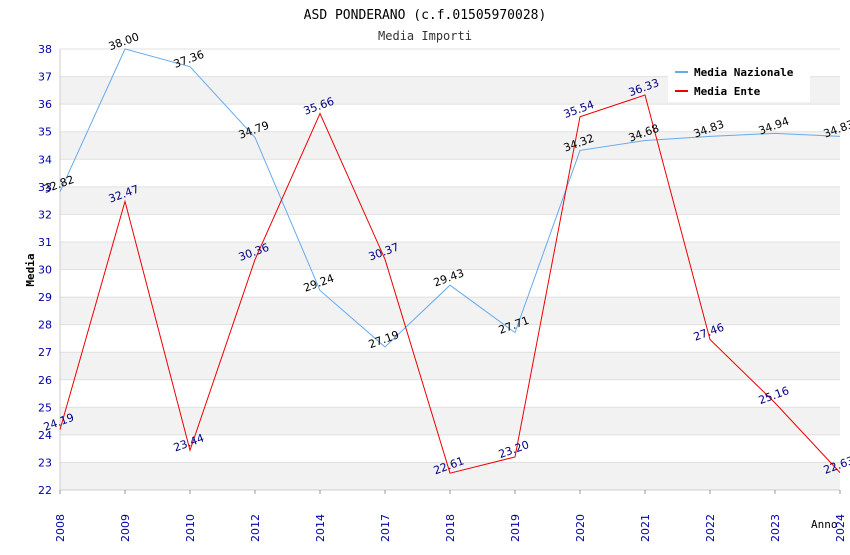 The width and height of the screenshot is (850, 555). What do you see at coordinates (320, 528) in the screenshot?
I see `x-tick-label: 2014` at bounding box center [320, 528].